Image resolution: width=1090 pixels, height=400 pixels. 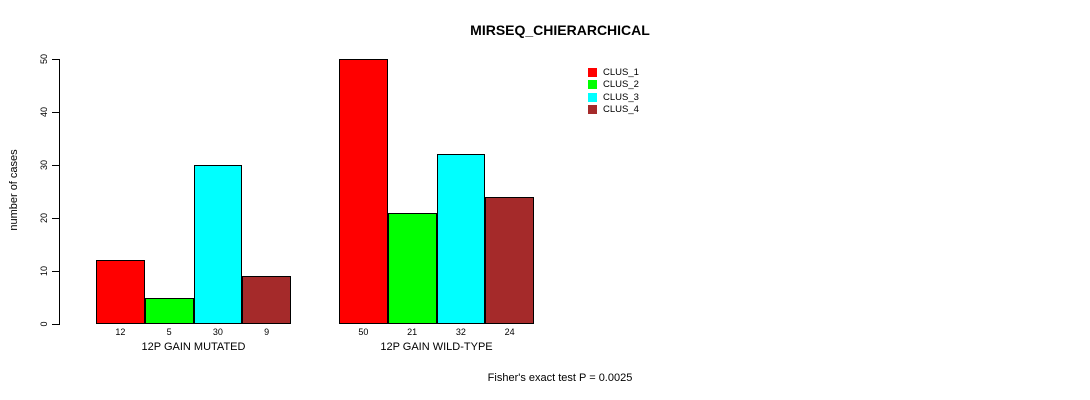 I want to click on category-label: 12P GAIN WILD-TYPE, so click(x=436, y=347).